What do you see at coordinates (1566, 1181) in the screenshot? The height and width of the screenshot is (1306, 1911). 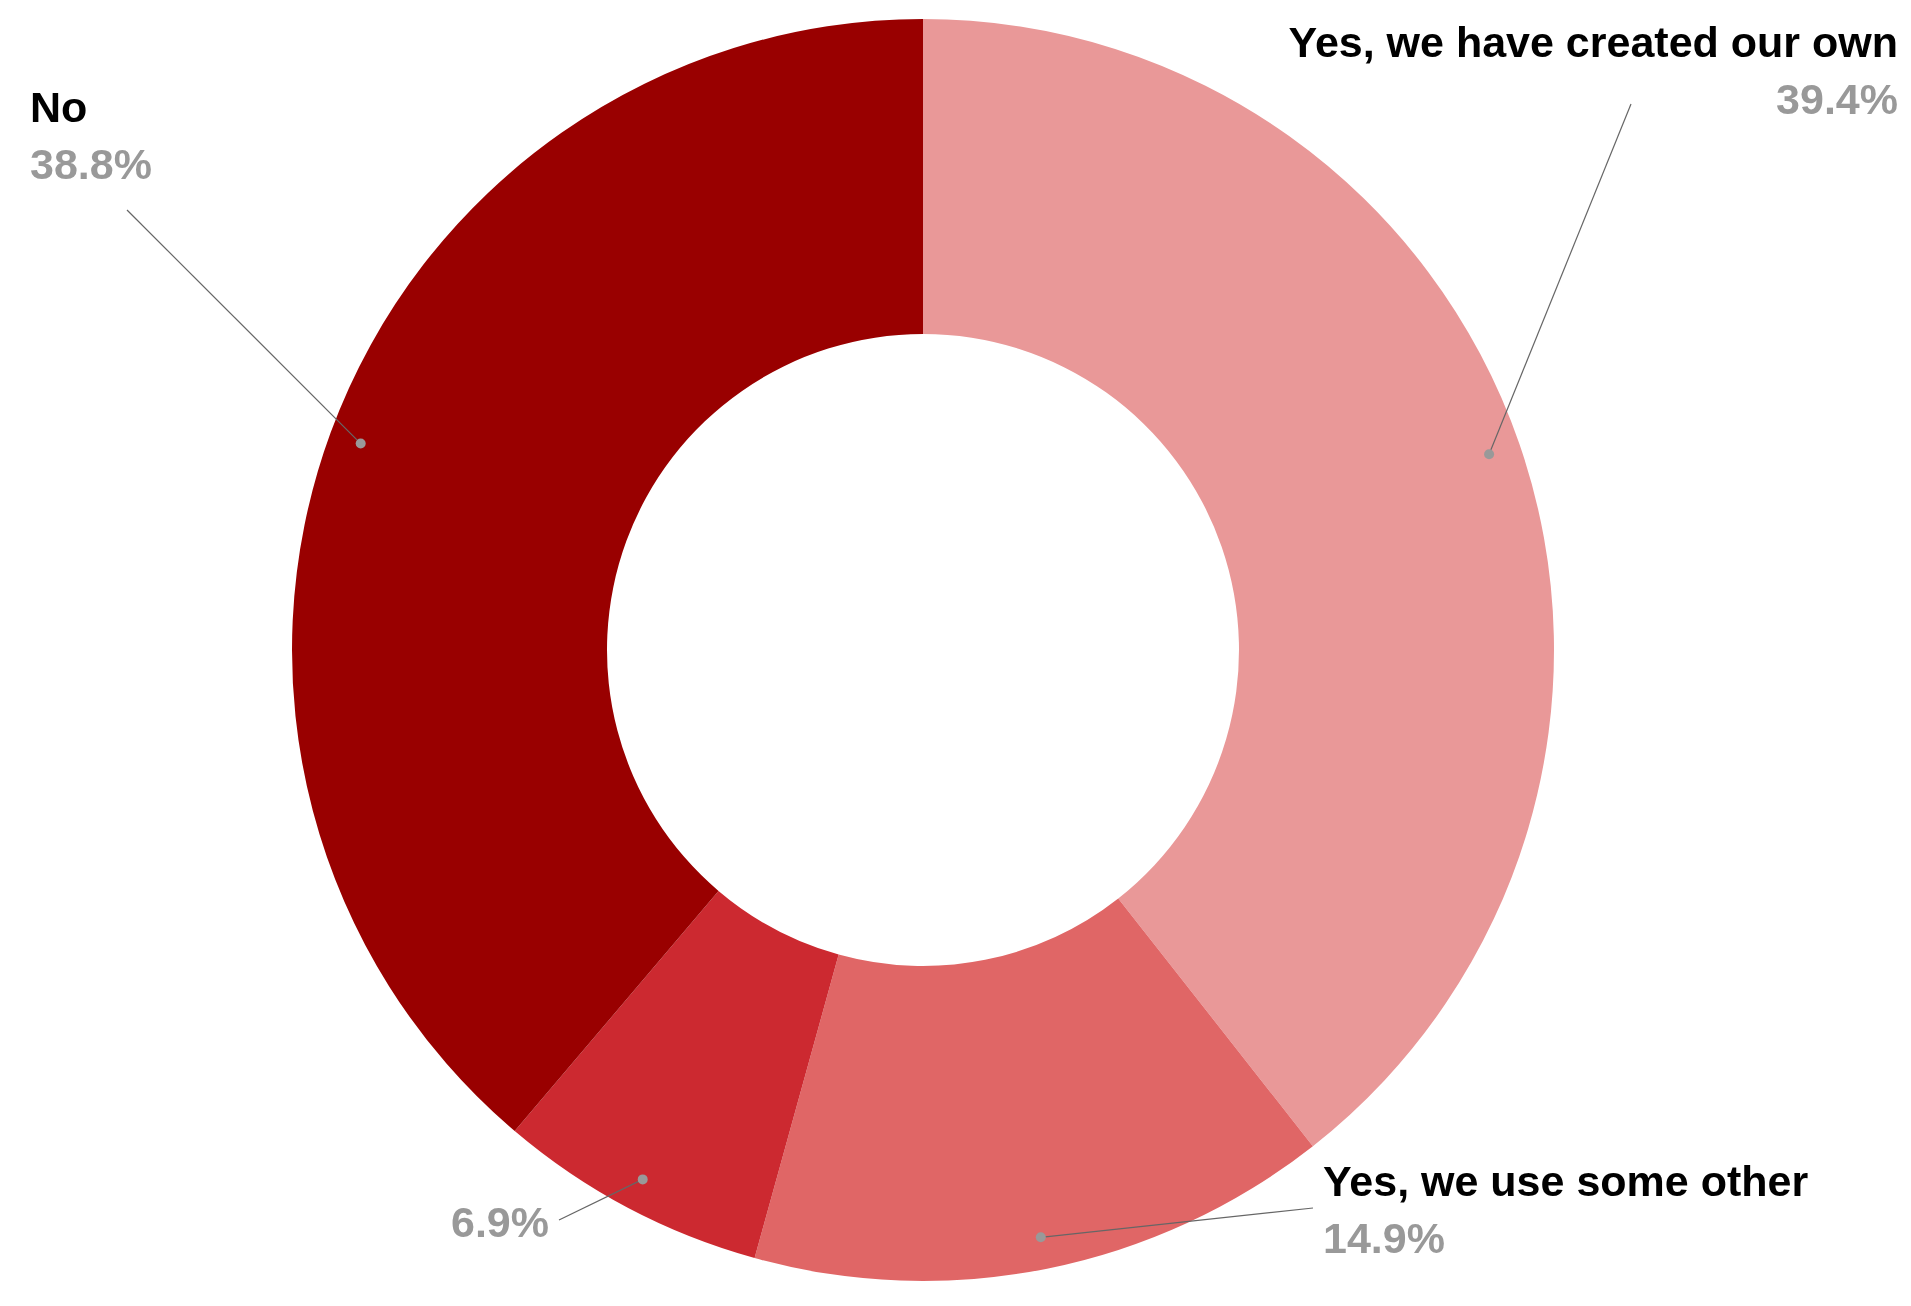 I see `slice-label: Yes, we use some other` at bounding box center [1566, 1181].